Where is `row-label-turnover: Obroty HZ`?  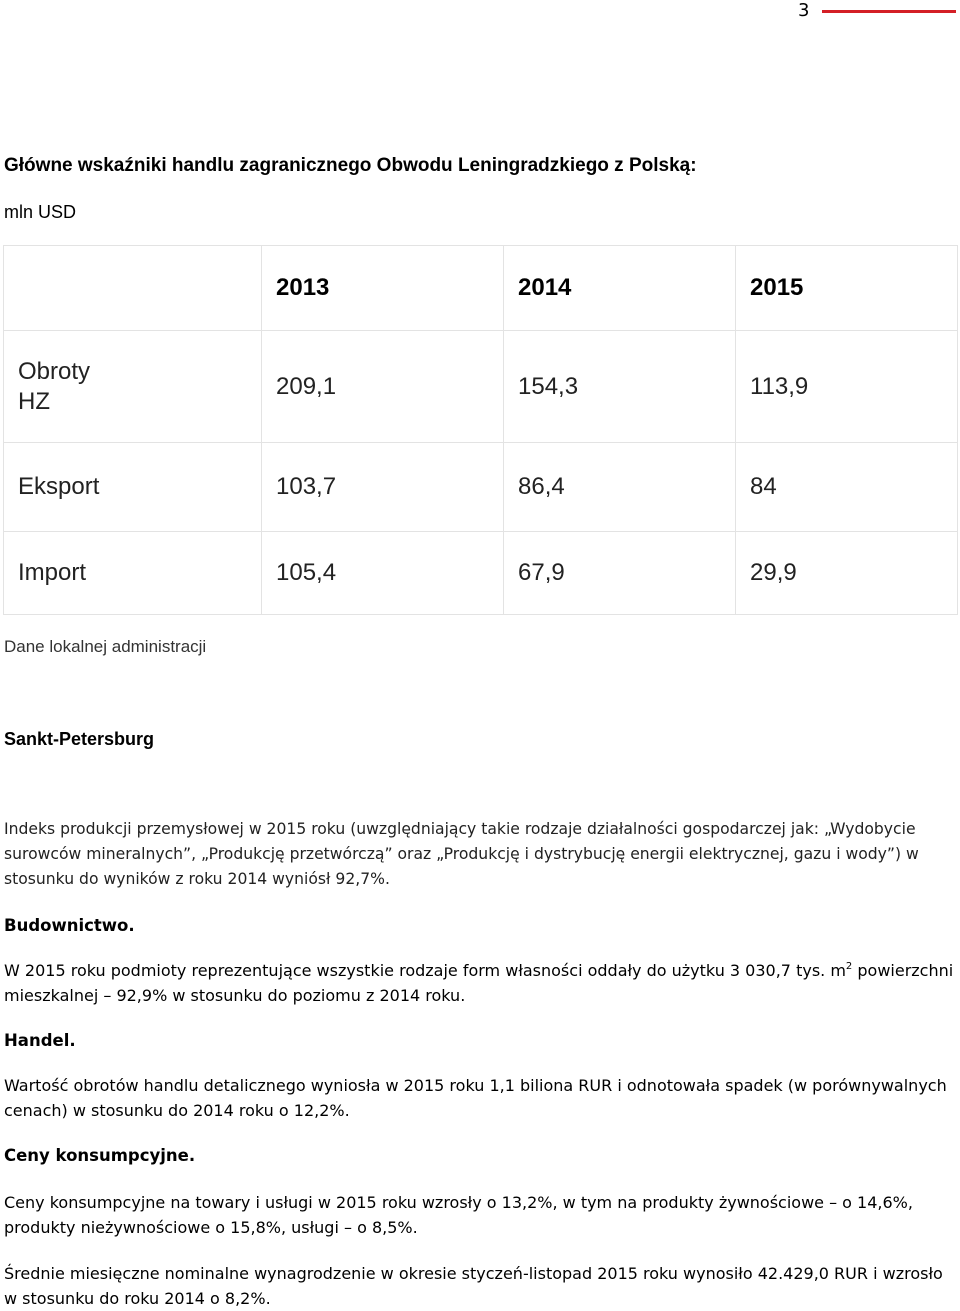 row-label-turnover: Obroty HZ is located at coordinates (132, 386).